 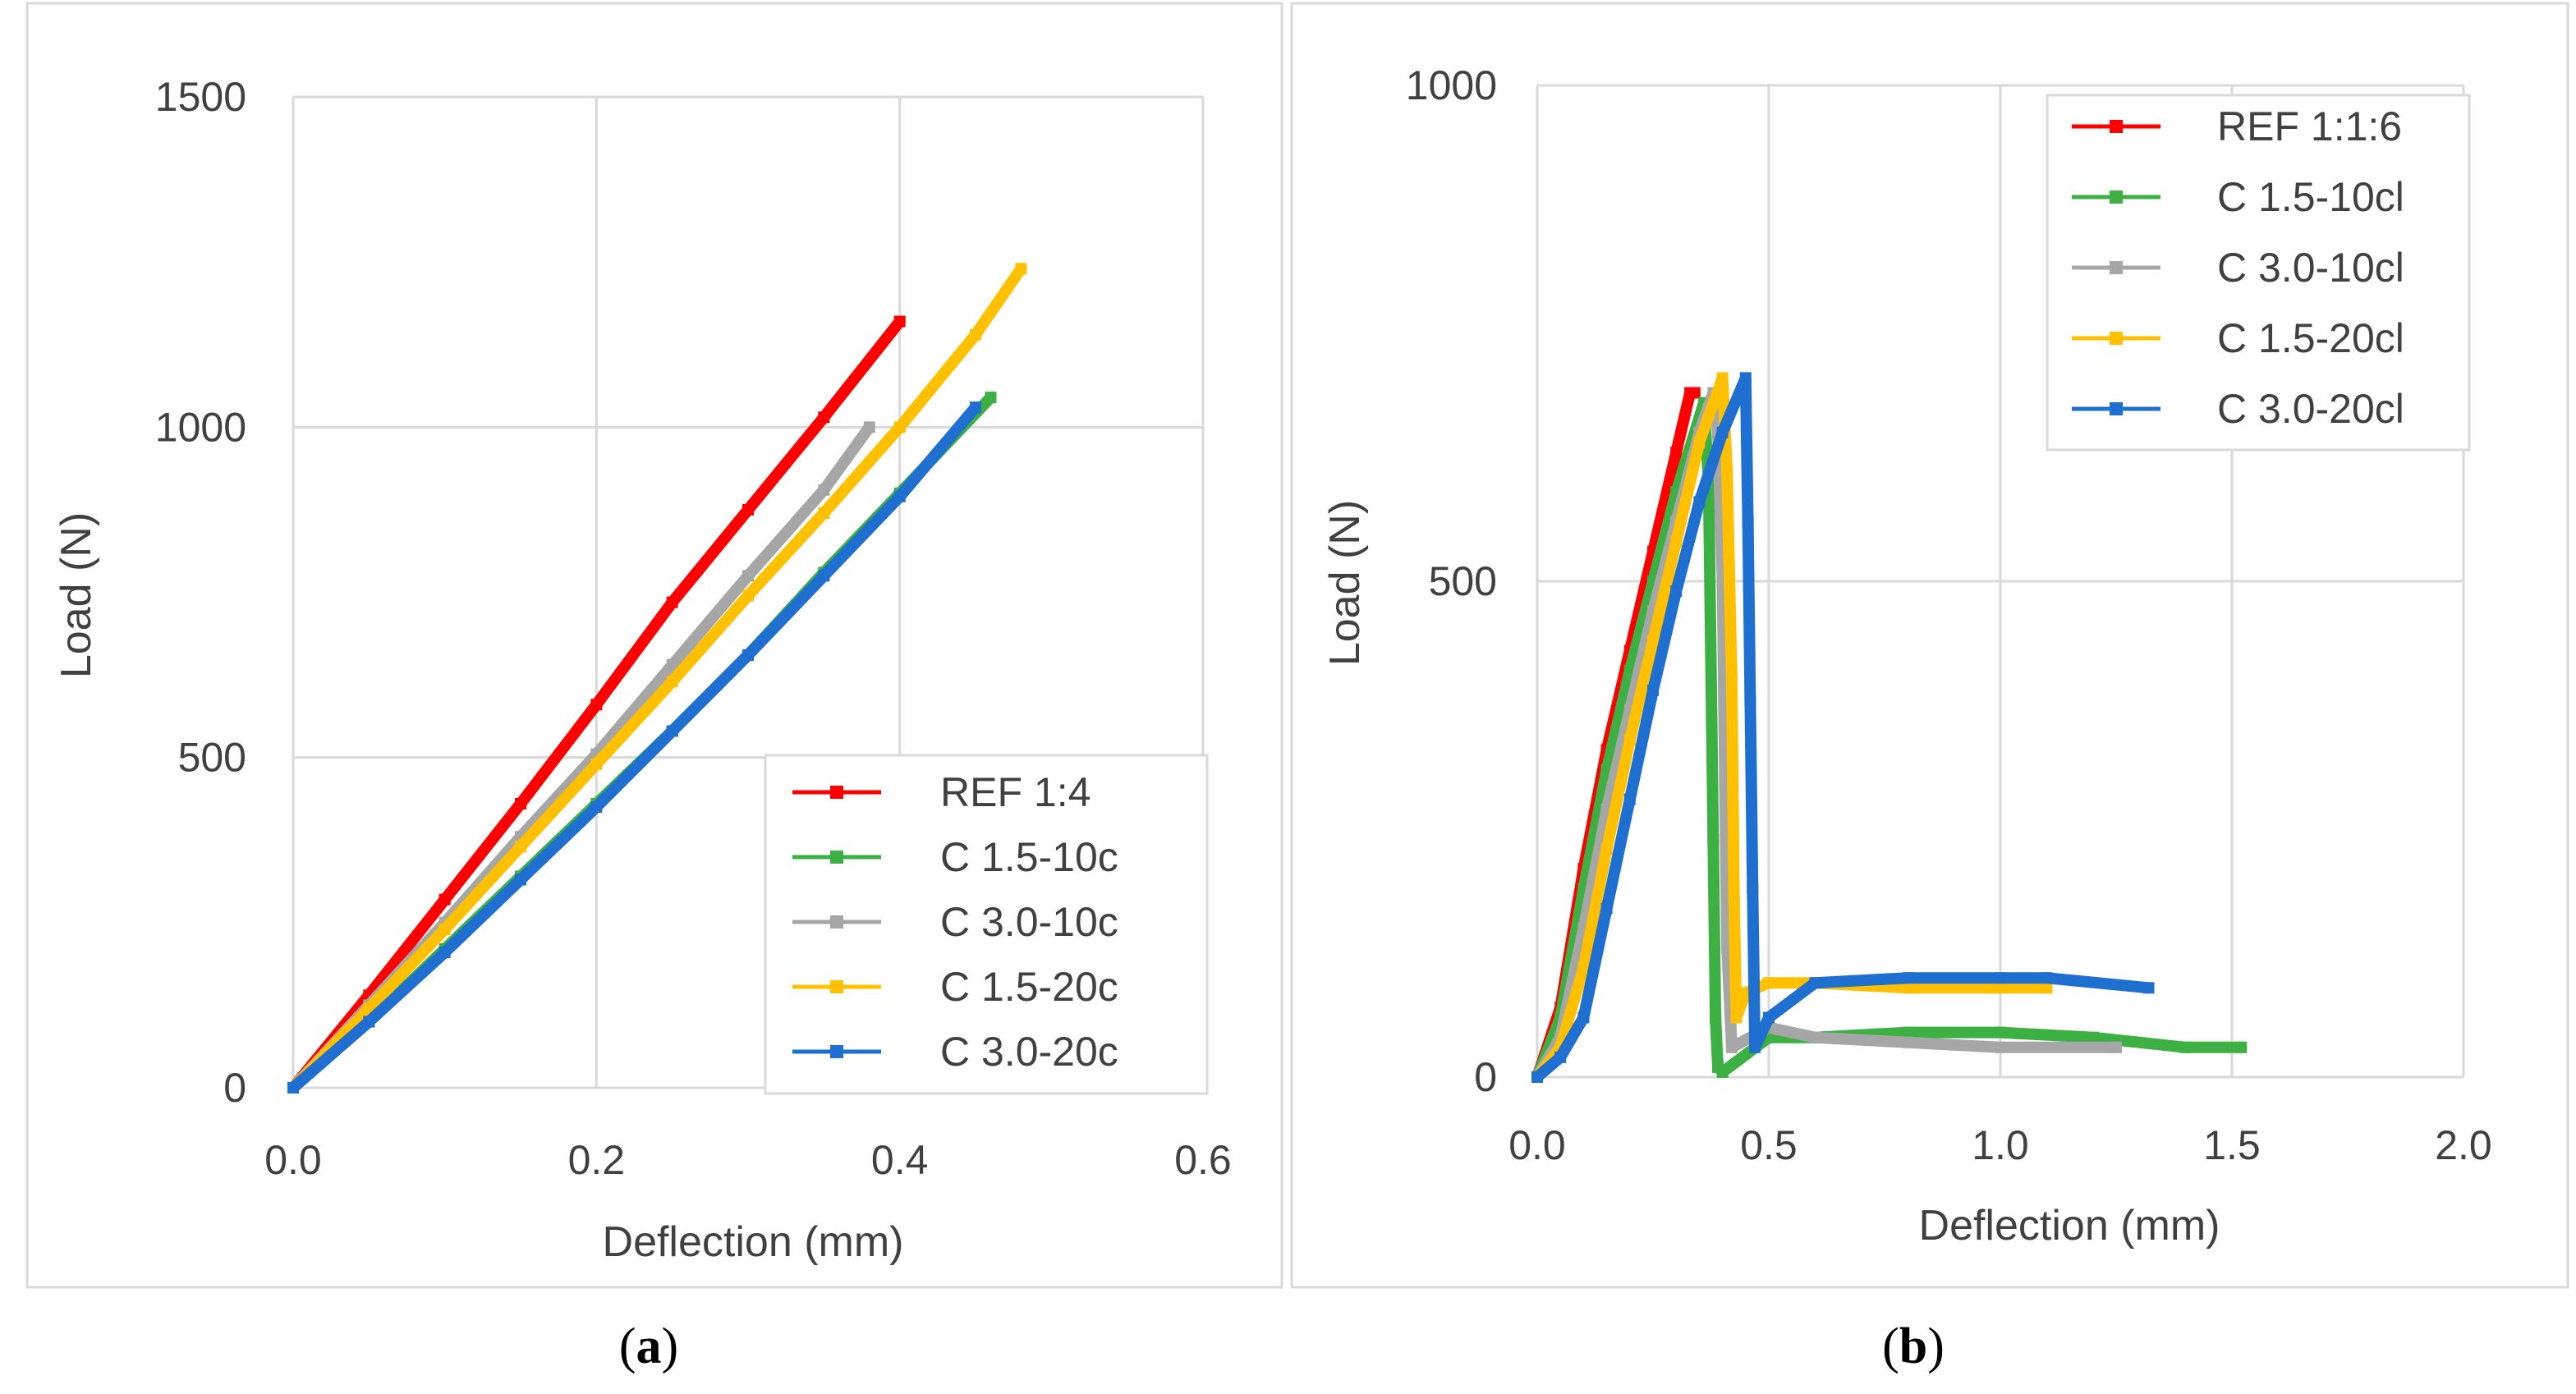 What do you see at coordinates (1203, 1160) in the screenshot?
I see `panel-a-x-tick-label: 0.6` at bounding box center [1203, 1160].